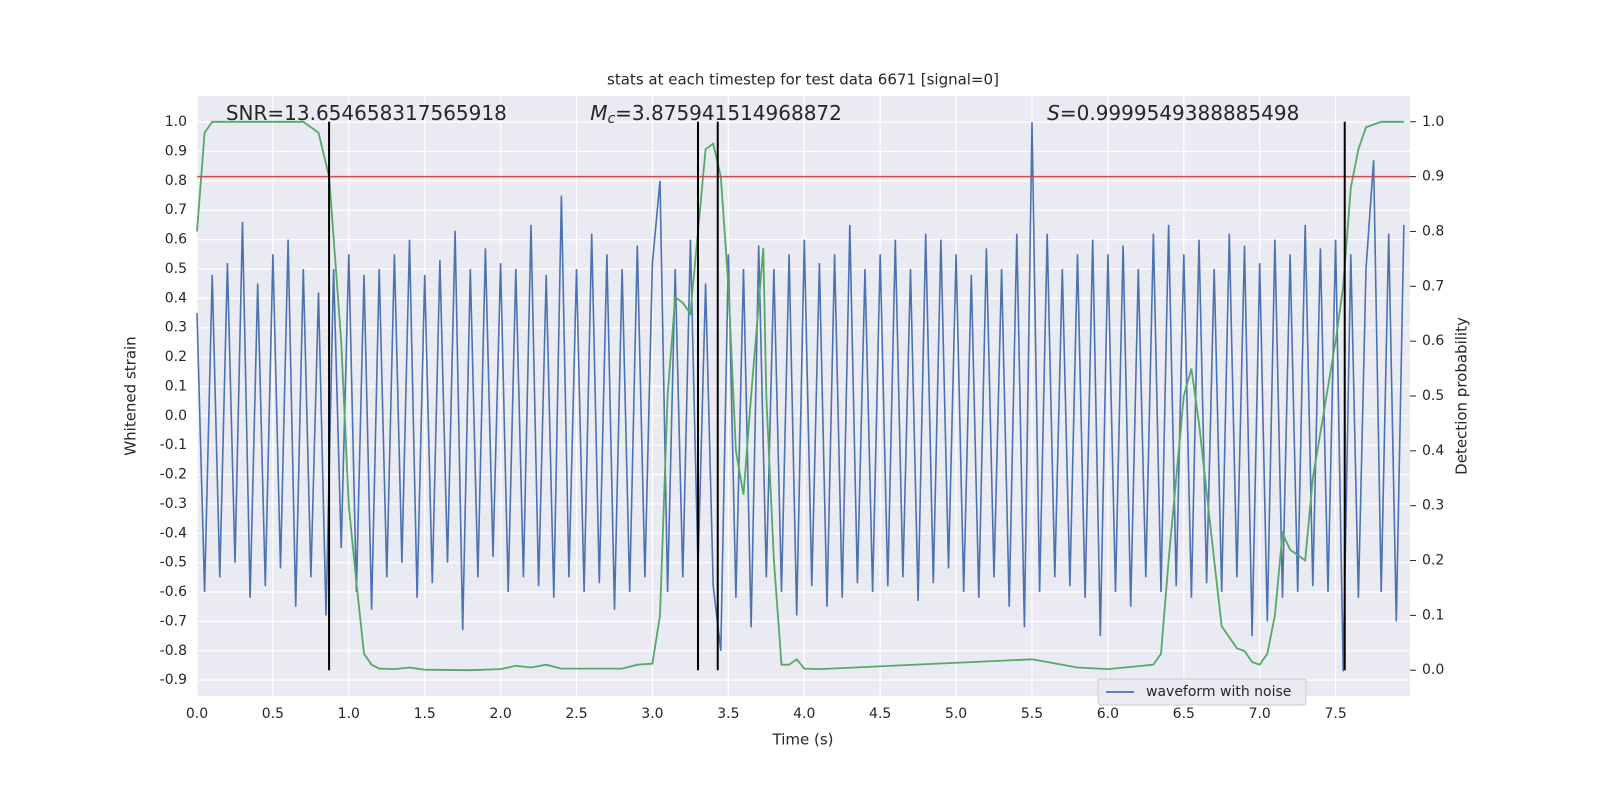  What do you see at coordinates (956, 714) in the screenshot?
I see `x-tick-label: 5.0` at bounding box center [956, 714].